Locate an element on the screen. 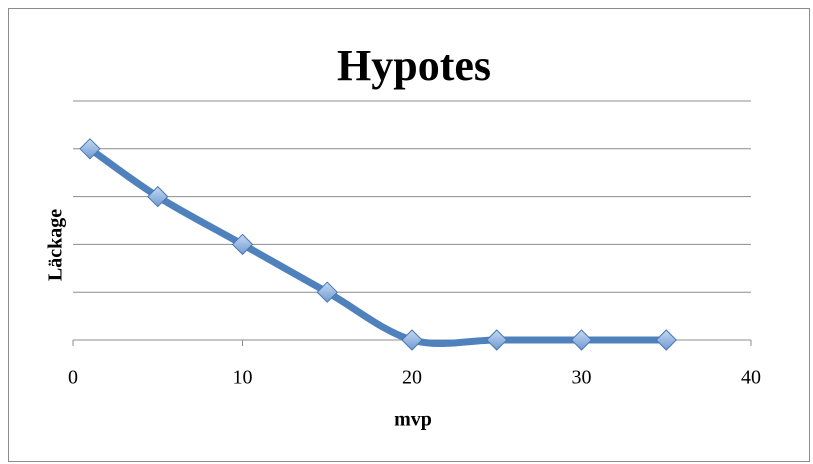 Image resolution: width=813 pixels, height=464 pixels. x-tick-label: 30 is located at coordinates (582, 378).